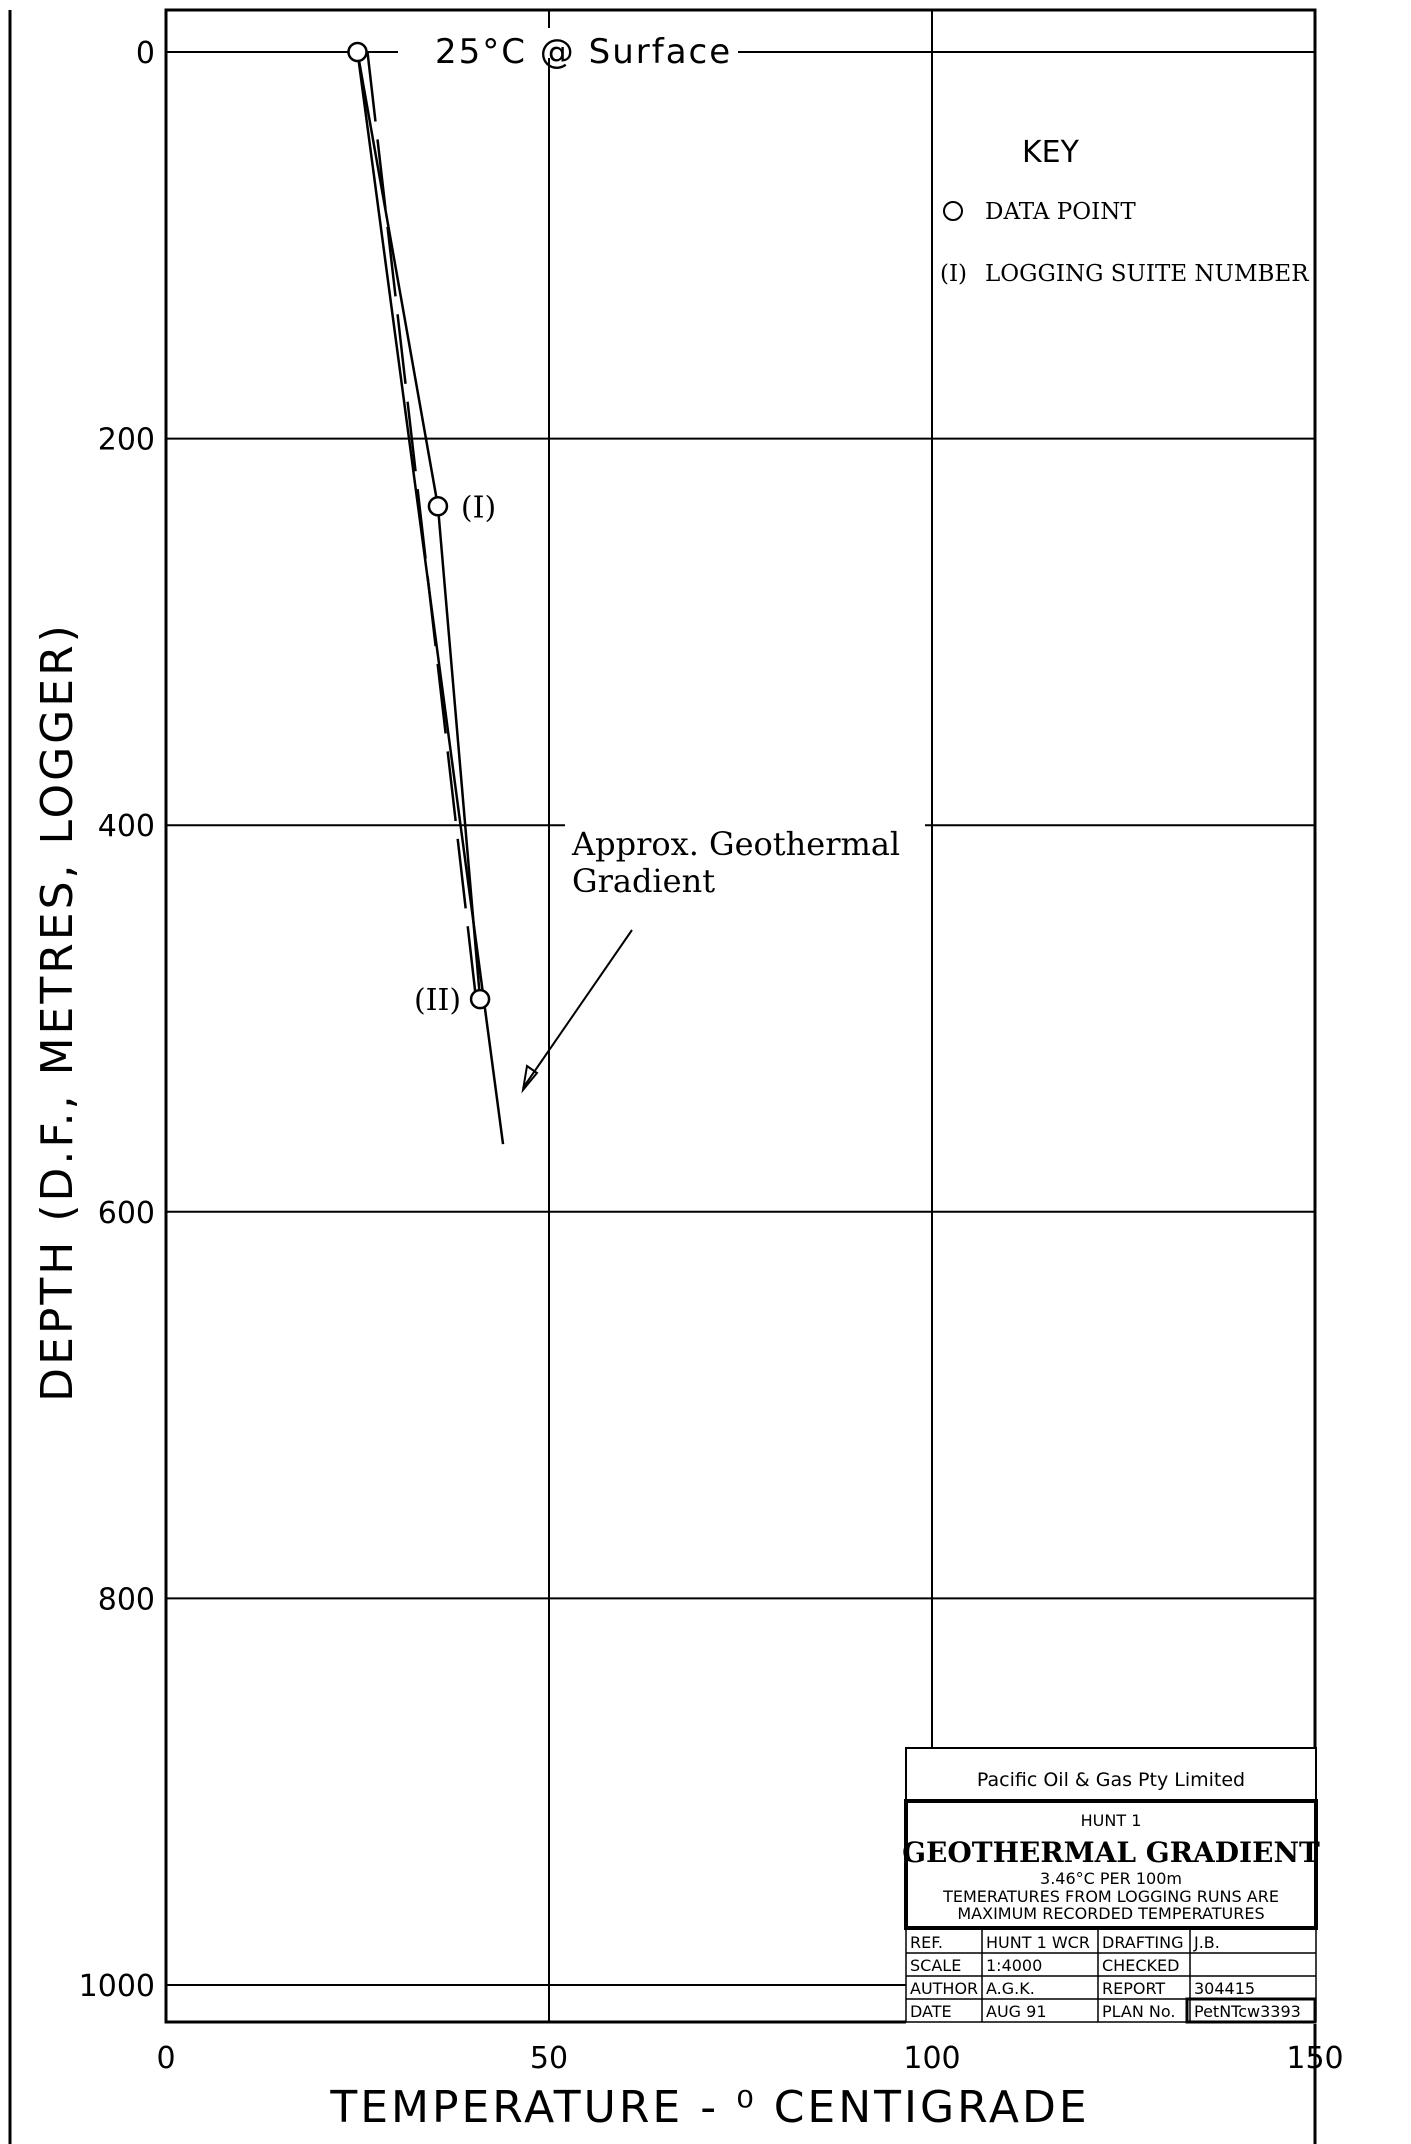 The height and width of the screenshot is (2144, 1411). Describe the element at coordinates (126, 826) in the screenshot. I see `y-tick-label: 400` at that location.